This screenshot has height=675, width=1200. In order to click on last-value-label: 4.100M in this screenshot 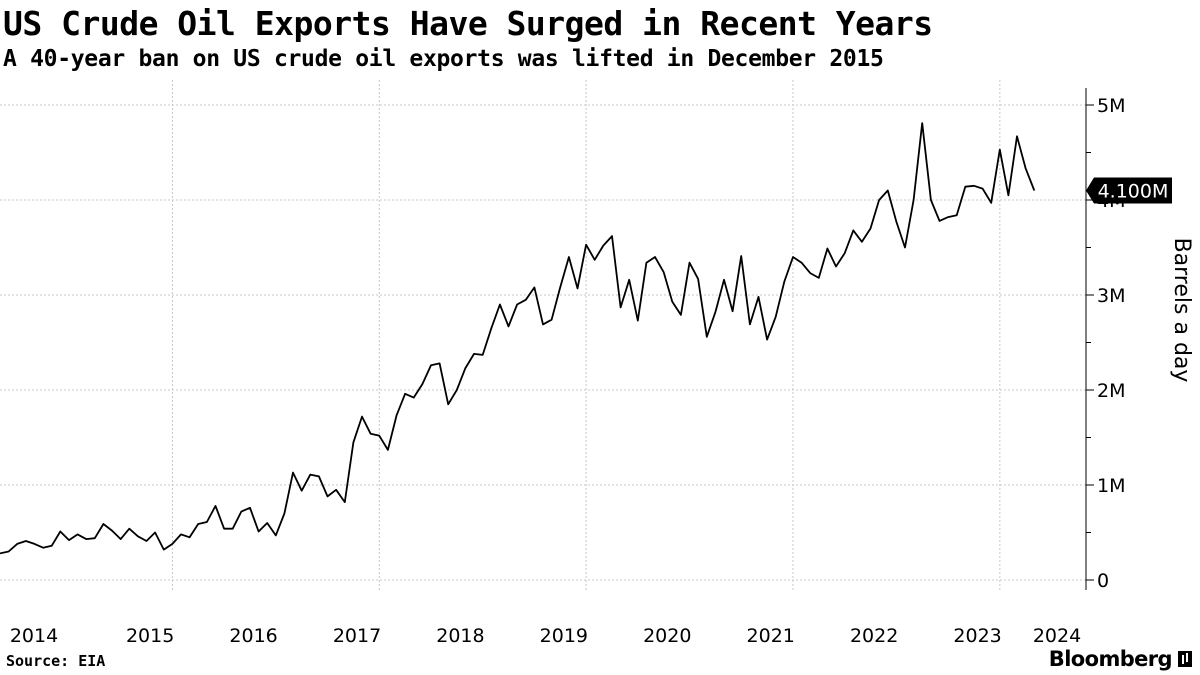, I will do `click(1133, 192)`.